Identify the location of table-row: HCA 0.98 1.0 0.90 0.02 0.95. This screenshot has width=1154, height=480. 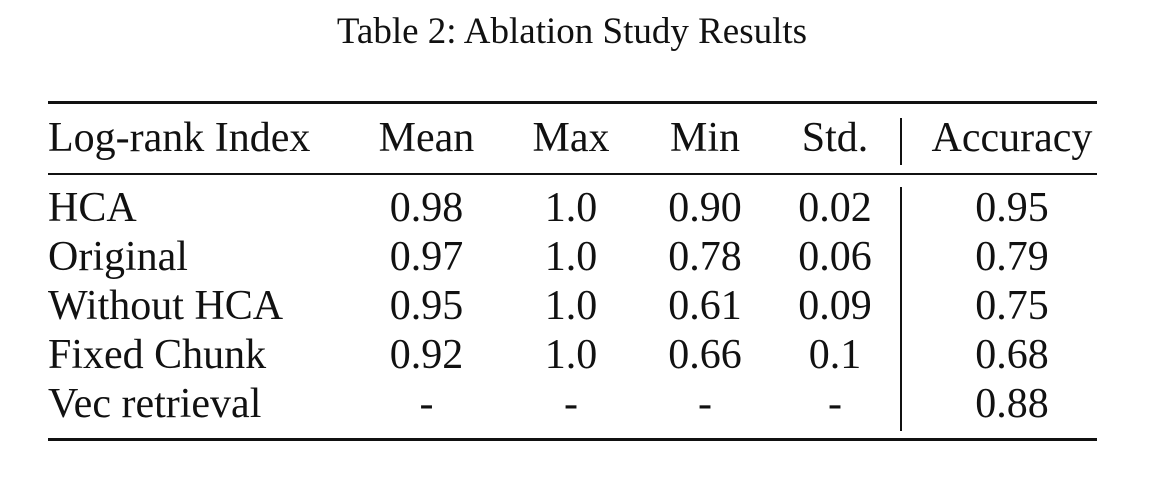
(577, 208).